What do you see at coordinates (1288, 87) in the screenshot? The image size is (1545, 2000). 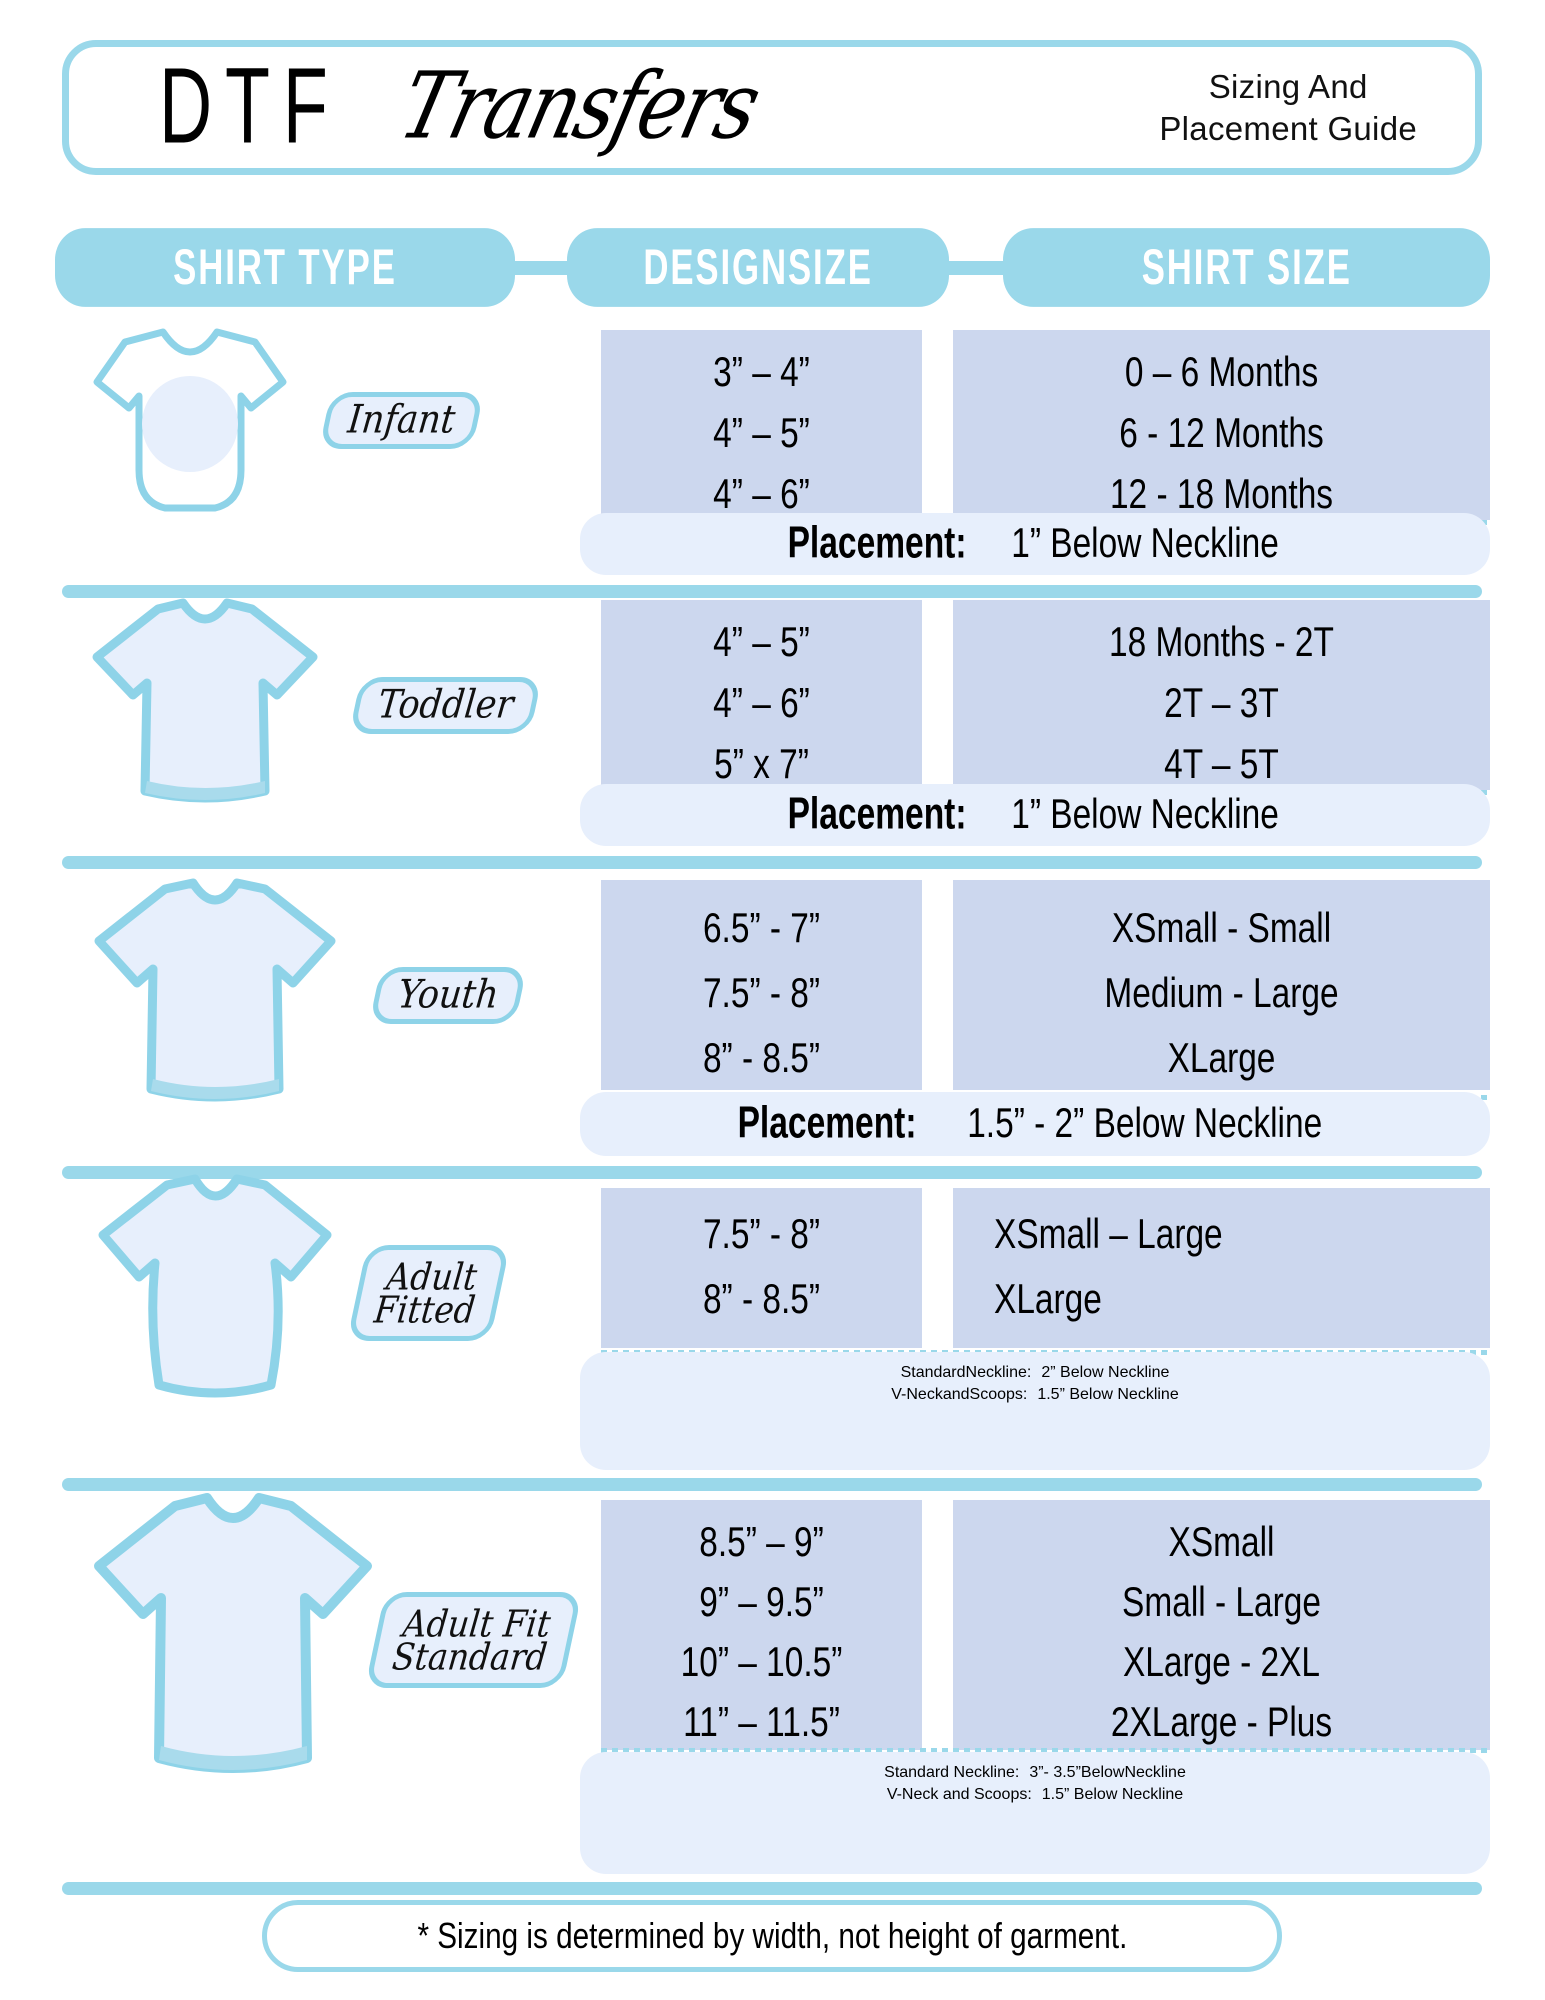 I see `header-subtitle-line1: Sizing And` at bounding box center [1288, 87].